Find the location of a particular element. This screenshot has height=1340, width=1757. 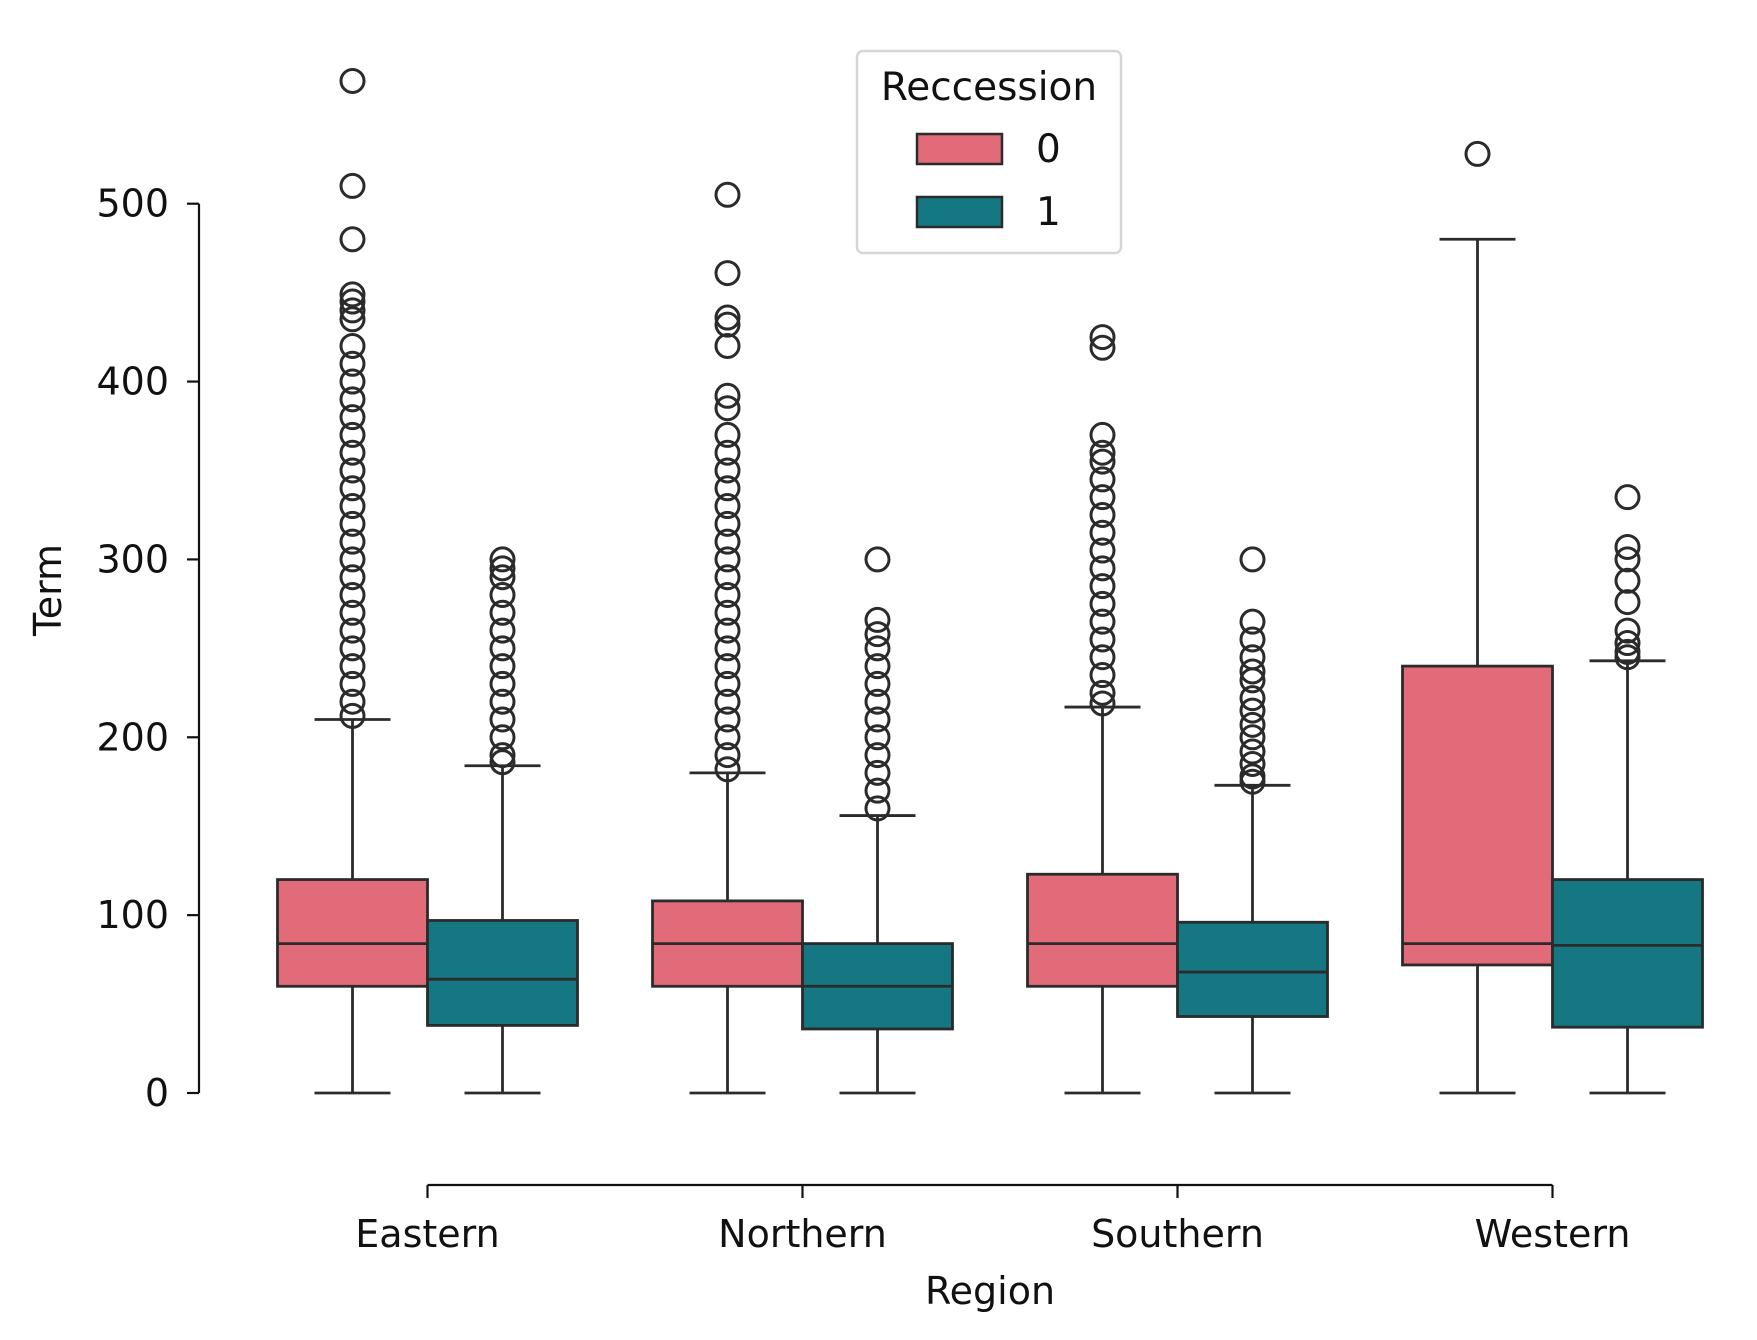

y-tick-label: 500 is located at coordinates (132, 204).